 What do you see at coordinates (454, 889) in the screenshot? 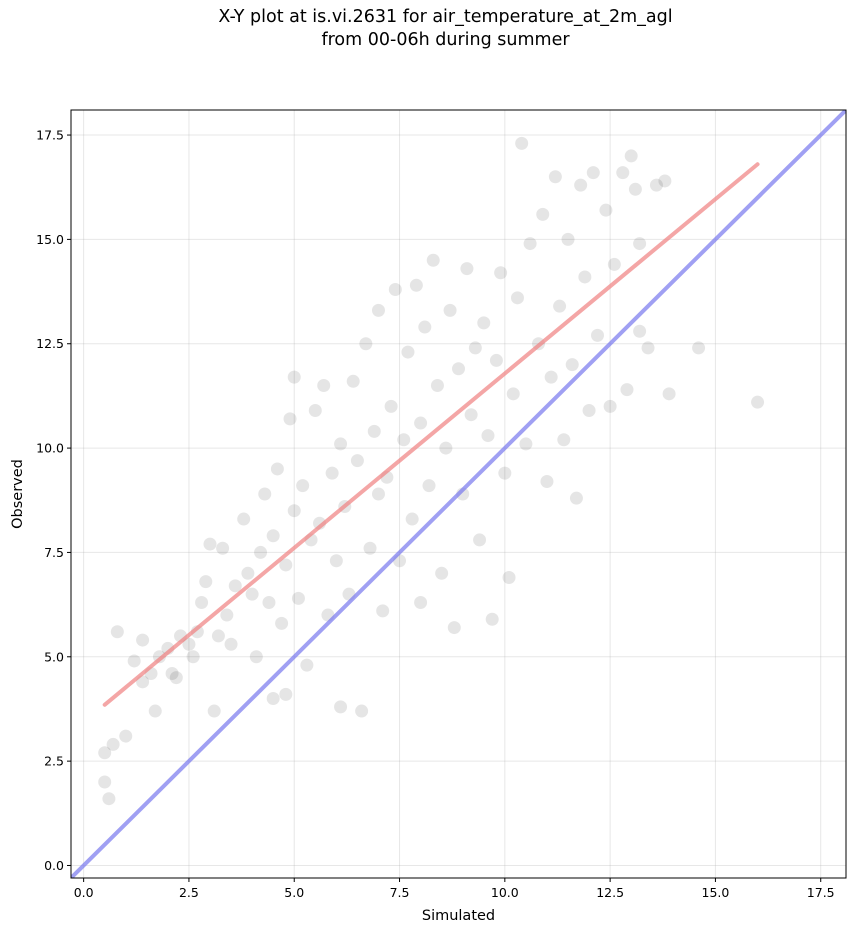
I see `x-axis-ticks: 0.0 2.5 5.0 7.5 10.0 12.5 15.0 17.5` at bounding box center [454, 889].